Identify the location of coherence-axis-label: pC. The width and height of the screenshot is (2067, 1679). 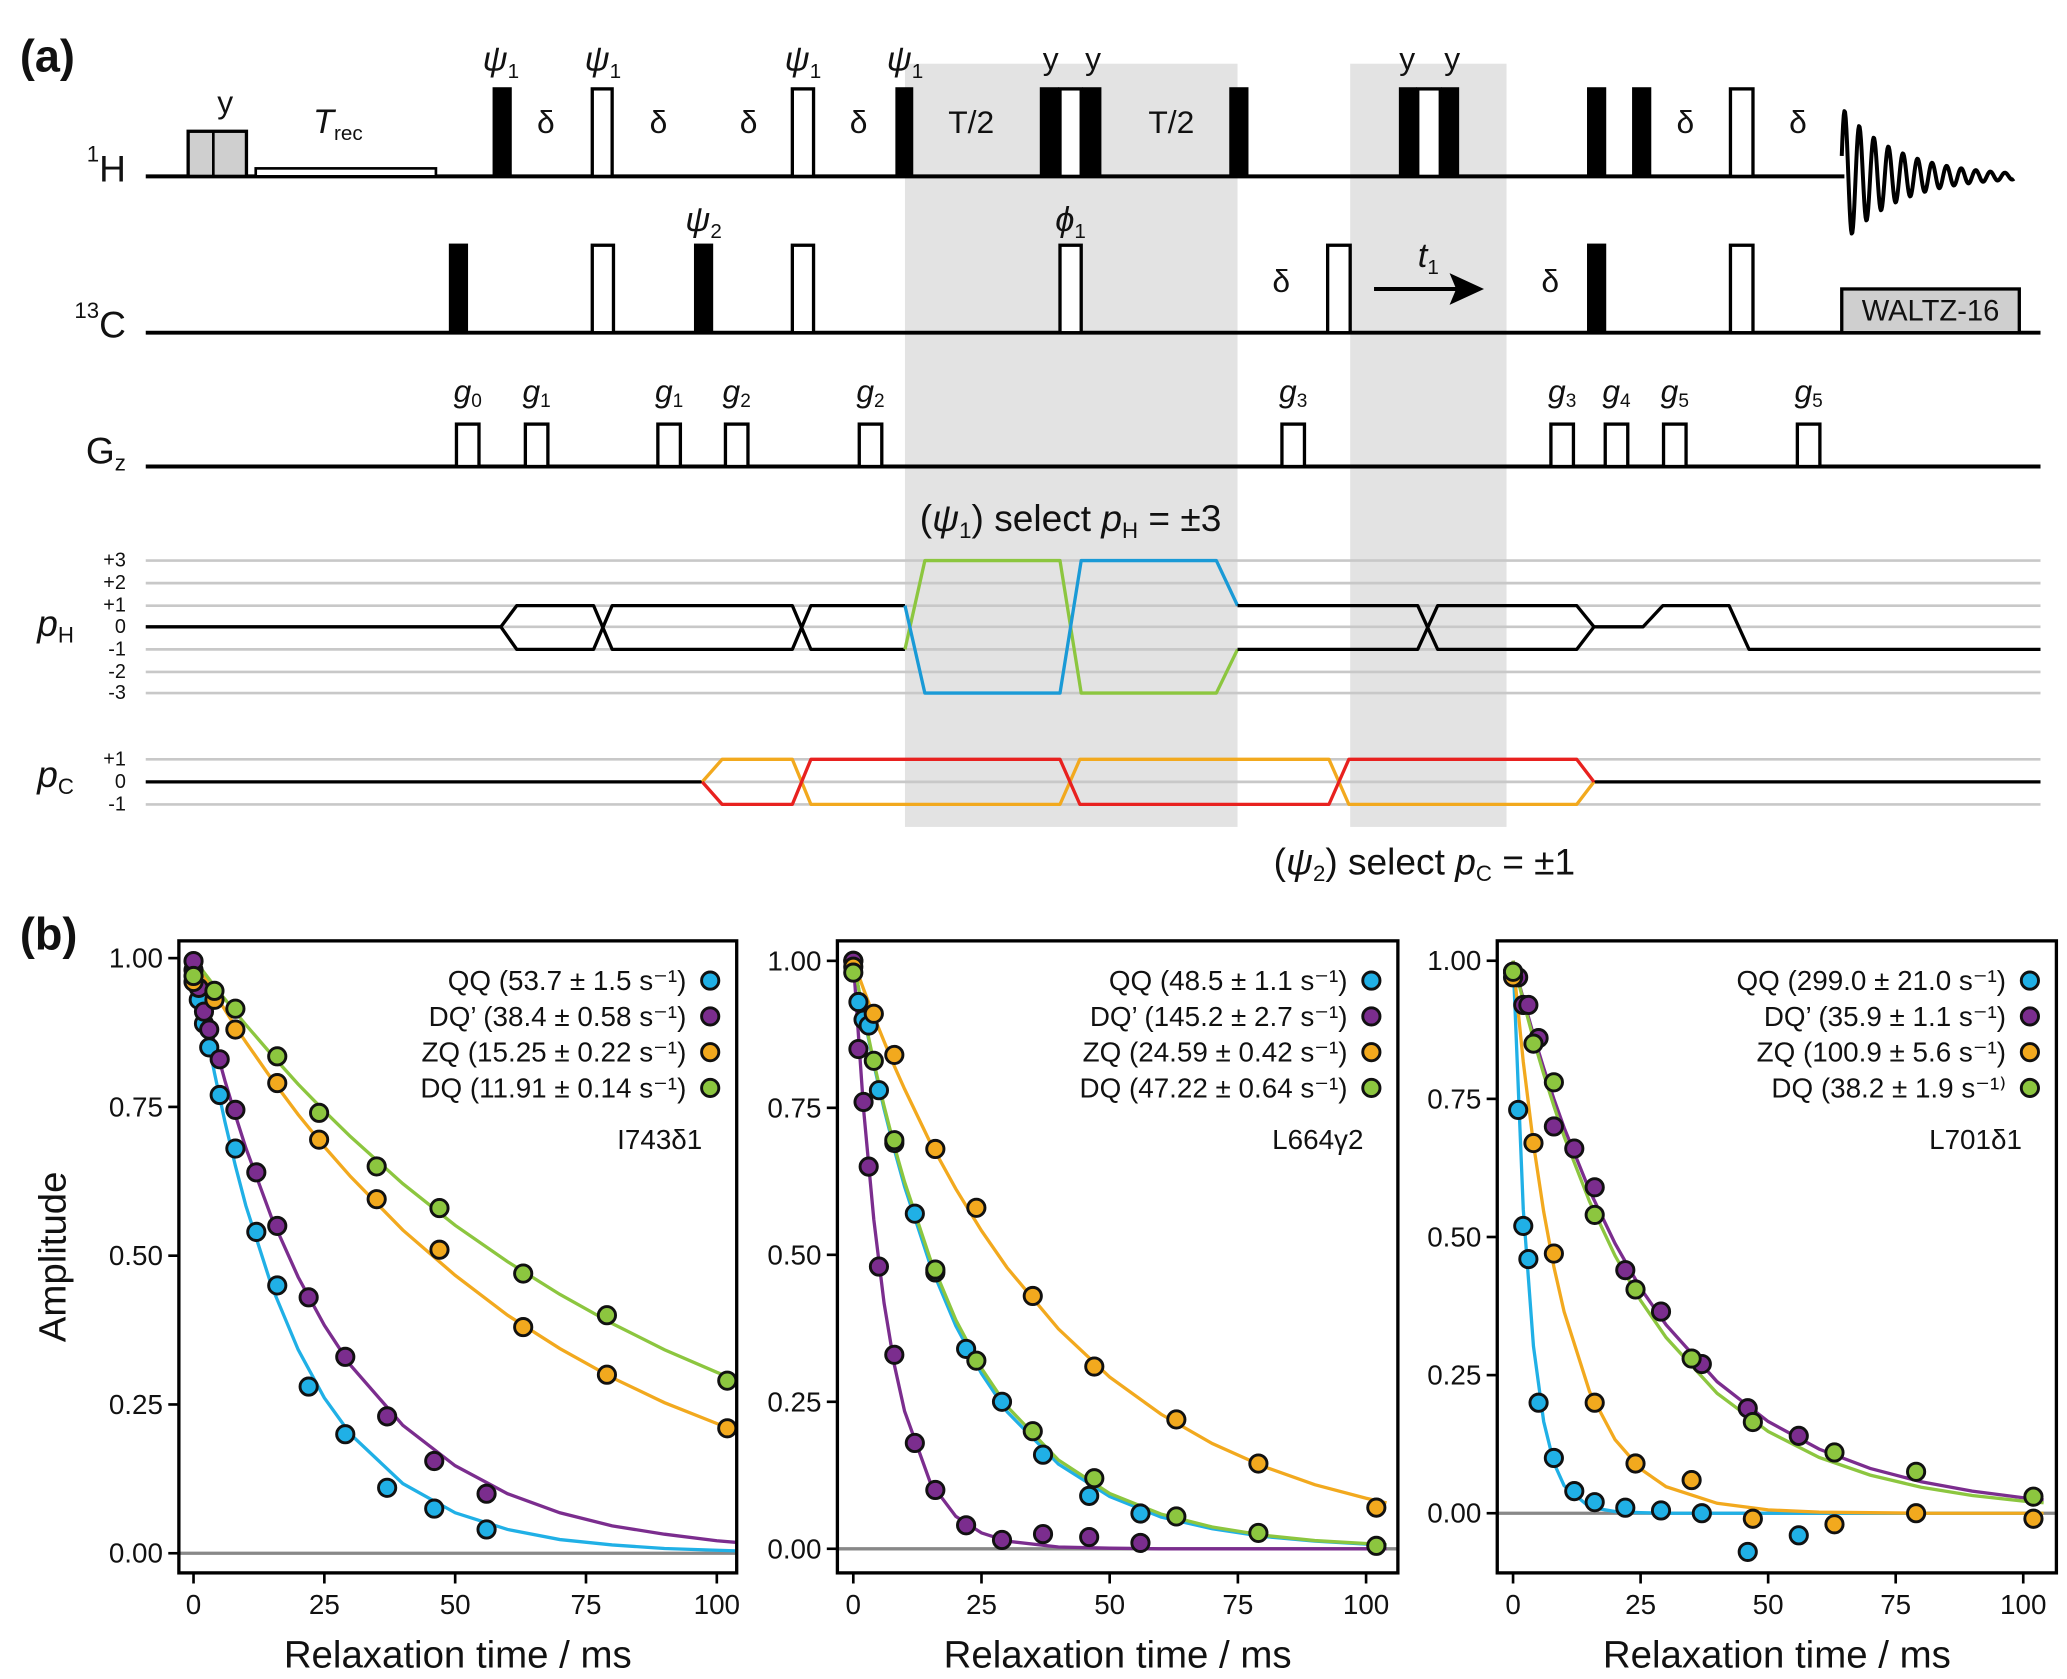
(55, 775).